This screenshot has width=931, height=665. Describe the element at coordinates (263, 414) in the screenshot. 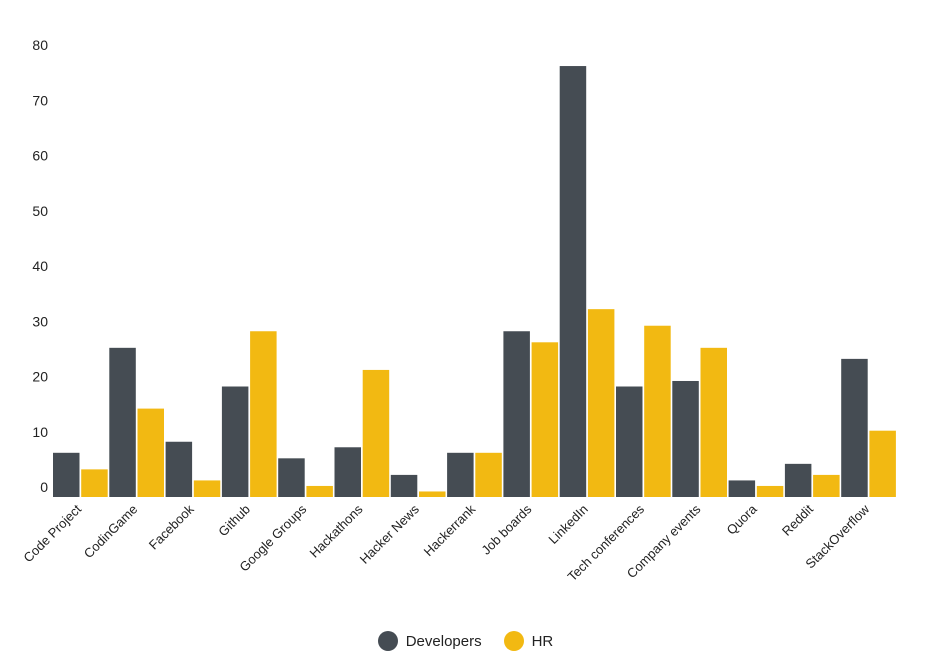

I see `bar-hr-github` at that location.